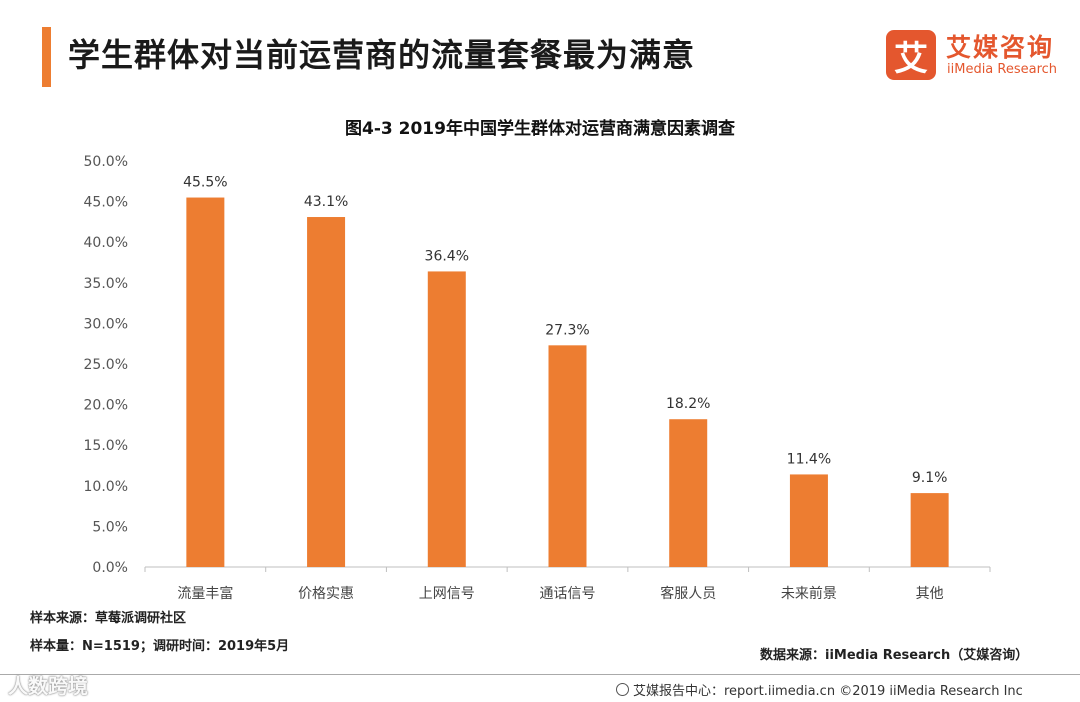  What do you see at coordinates (106, 284) in the screenshot?
I see `y-tick-label: 35.0%` at bounding box center [106, 284].